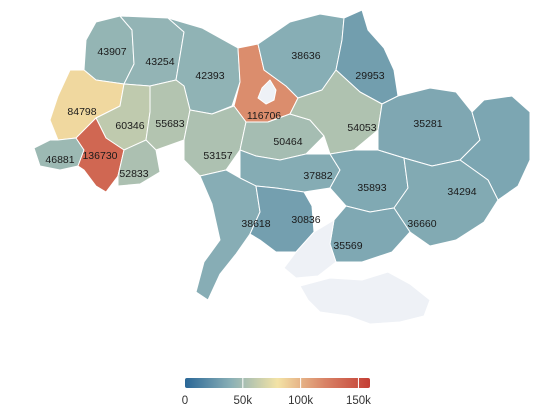 The width and height of the screenshot is (560, 420). I want to click on region-value-label: 116706, so click(264, 116).